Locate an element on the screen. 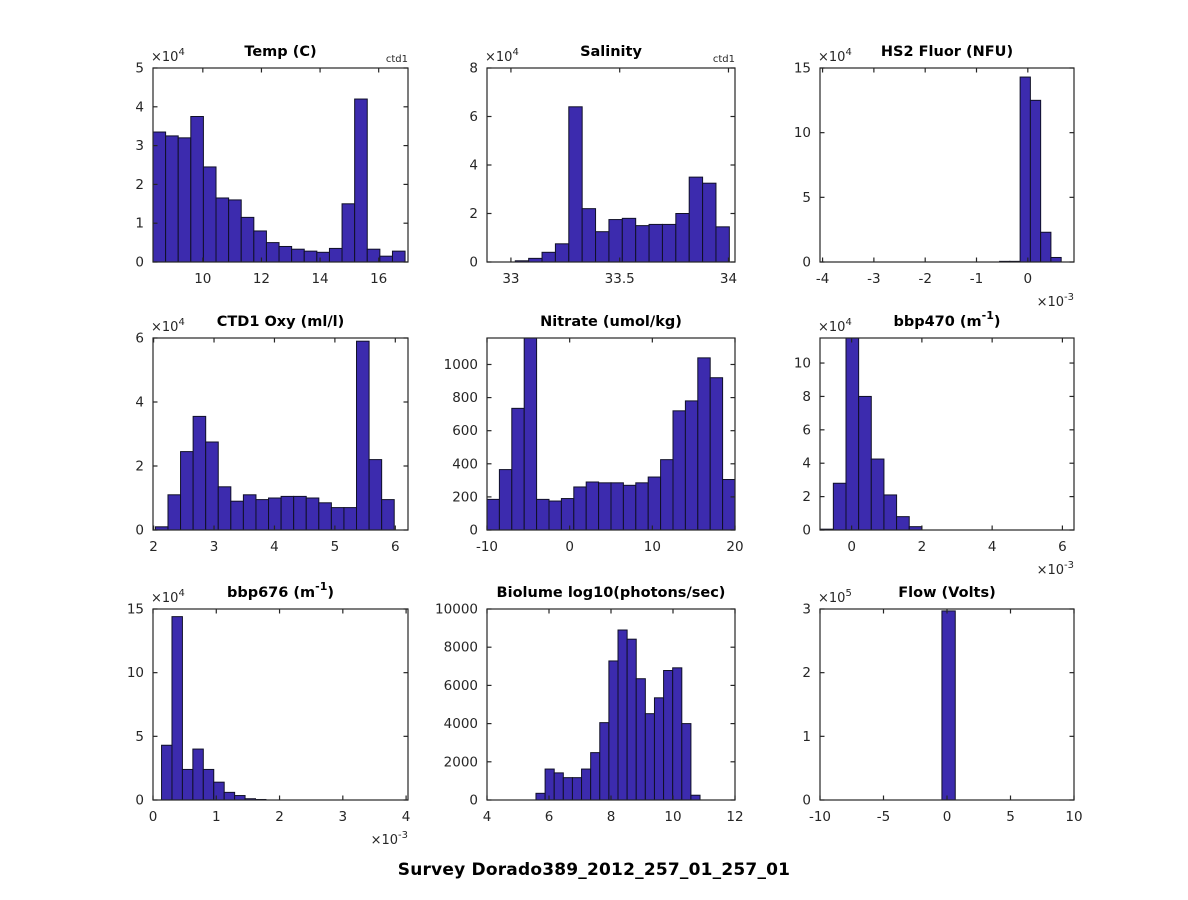  subplot-temp: 10 12 14 16 0 1 2 3 4 5 ×104 Temp (C) ctd1 is located at coordinates (267, 179).